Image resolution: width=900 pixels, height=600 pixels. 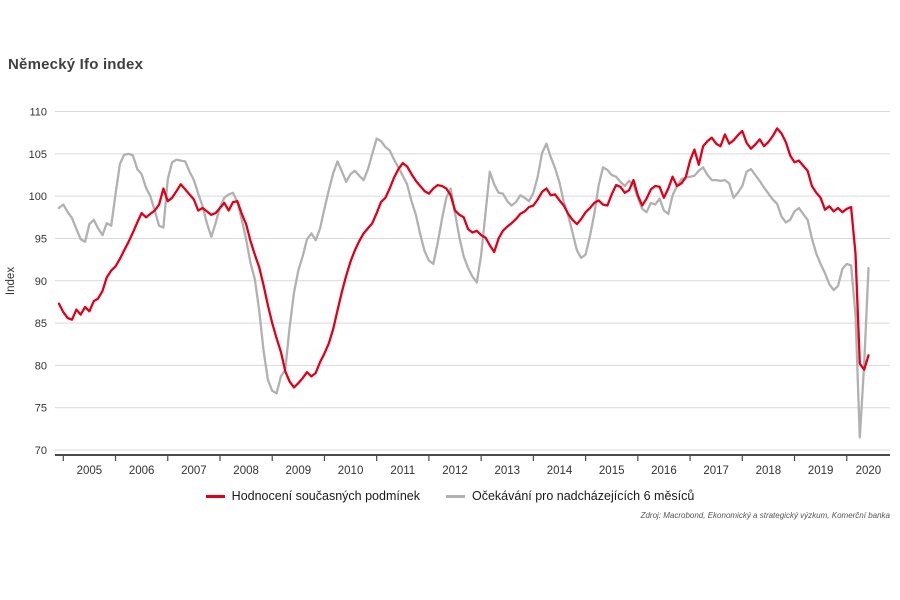 What do you see at coordinates (41, 409) in the screenshot?
I see `y-axis-tick-label: 75` at bounding box center [41, 409].